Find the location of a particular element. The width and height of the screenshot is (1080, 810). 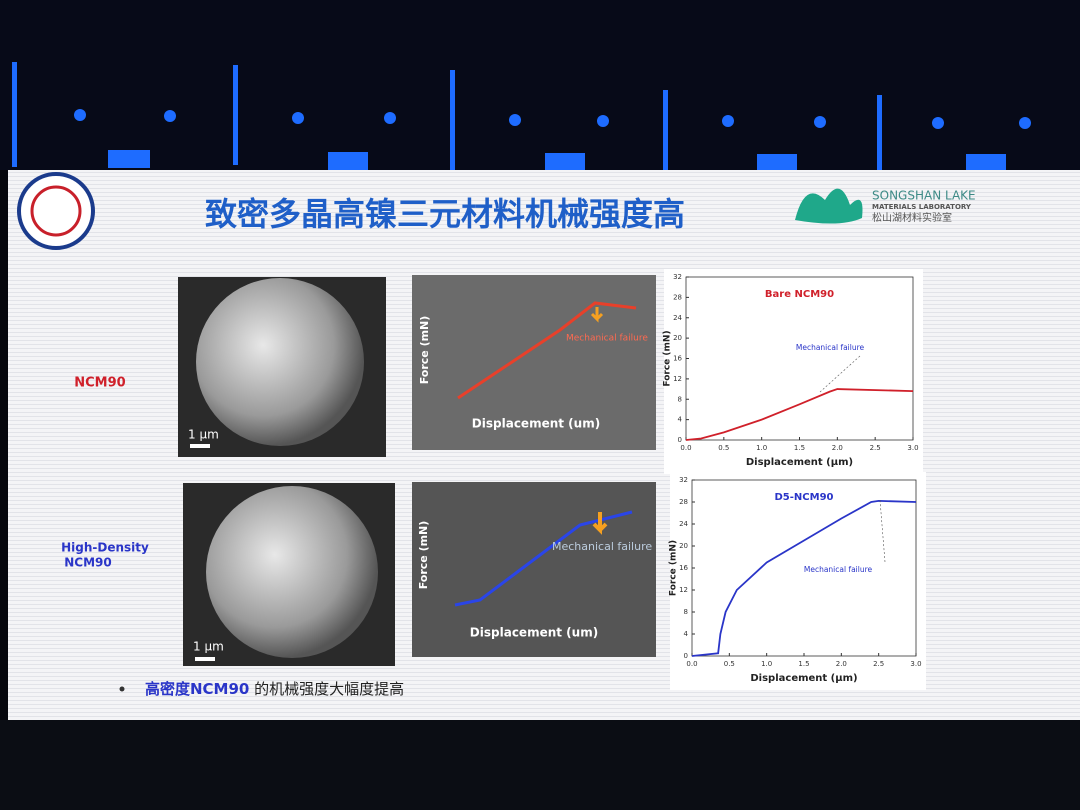

bullet-text: 高密度NCM90 的机械强度大幅度提高 is located at coordinates (274, 689).